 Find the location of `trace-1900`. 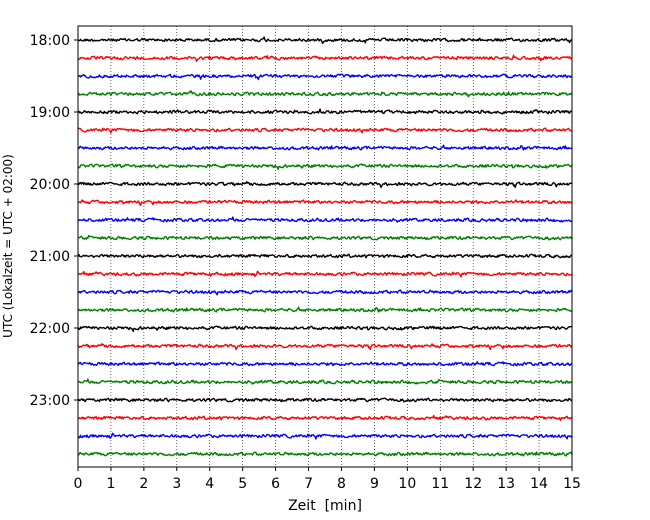

trace-1900 is located at coordinates (325, 111).